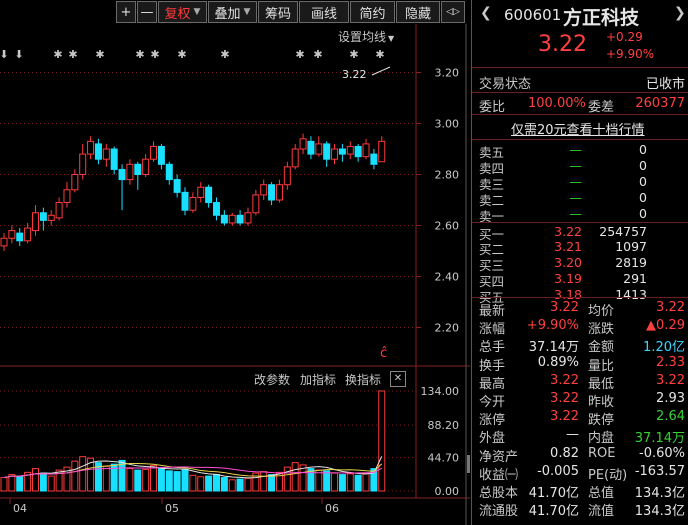 The width and height of the screenshot is (688, 525). What do you see at coordinates (318, 380) in the screenshot?
I see `add-indicator-button: 加指标` at bounding box center [318, 380].